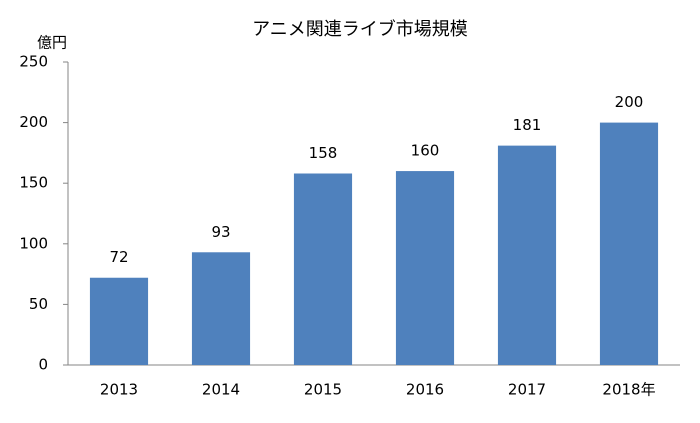 This screenshot has height=423, width=700. I want to click on x-tick-label: 2018年, so click(628, 390).